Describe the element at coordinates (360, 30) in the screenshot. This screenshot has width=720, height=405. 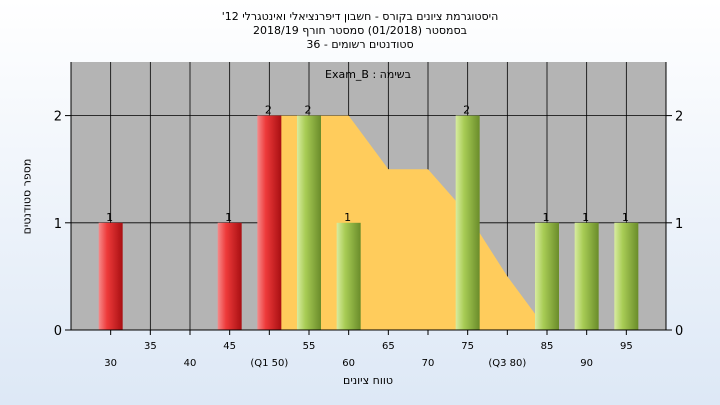
I see `chart-title-line-2: בסמסטר (01/2018) סמסטר חורף 2018/19` at that location.